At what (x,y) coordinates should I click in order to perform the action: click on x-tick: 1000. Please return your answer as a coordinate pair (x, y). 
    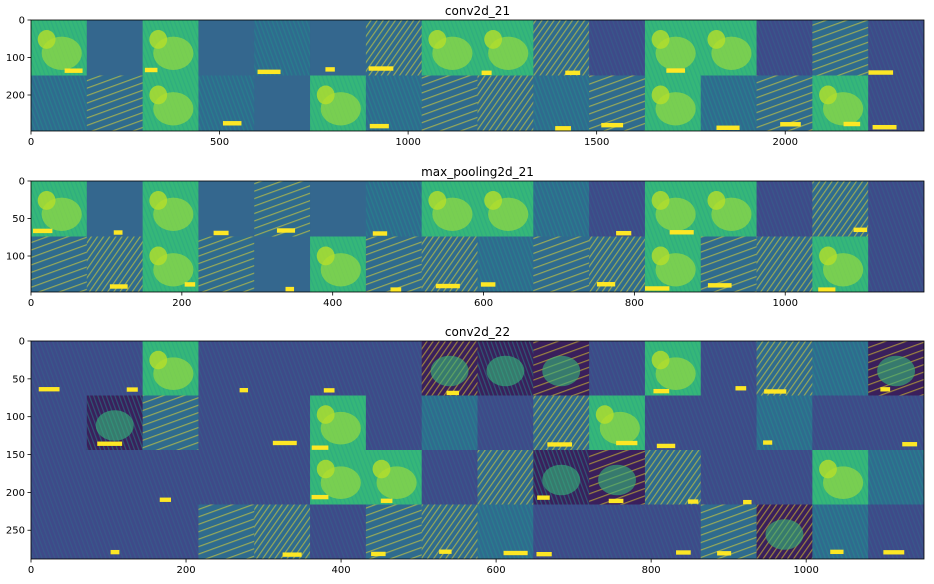
    Looking at the image, I should click on (408, 139).